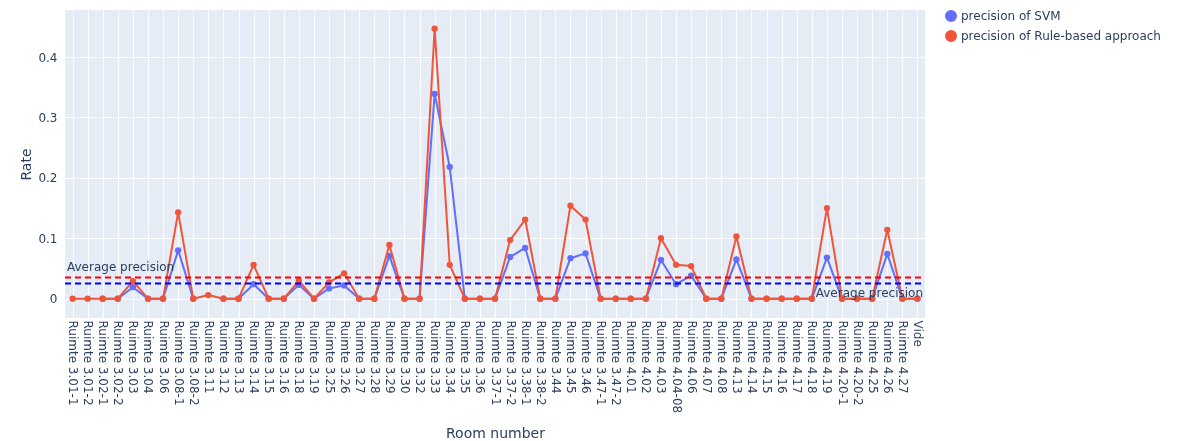 This screenshot has width=1182, height=441. What do you see at coordinates (73, 363) in the screenshot?
I see `x-tick-label: Ruimte 3.01-1` at bounding box center [73, 363].